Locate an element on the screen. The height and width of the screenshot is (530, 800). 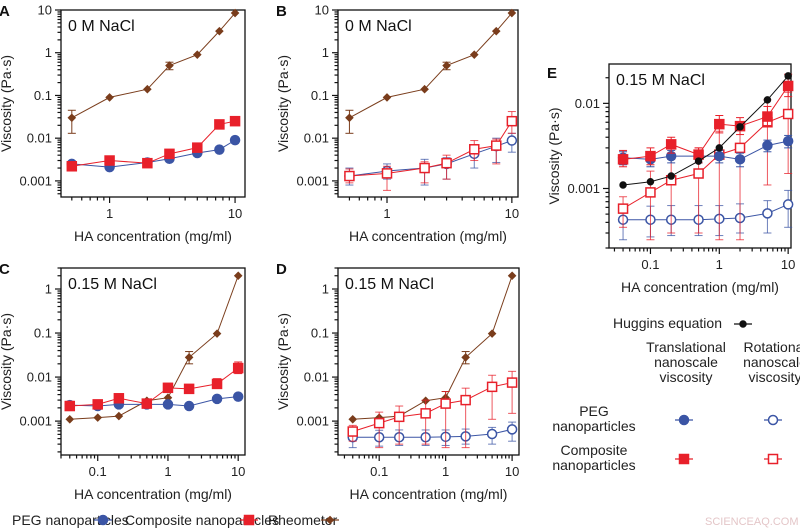
series-peg_r is located at coordinates (431, 159).